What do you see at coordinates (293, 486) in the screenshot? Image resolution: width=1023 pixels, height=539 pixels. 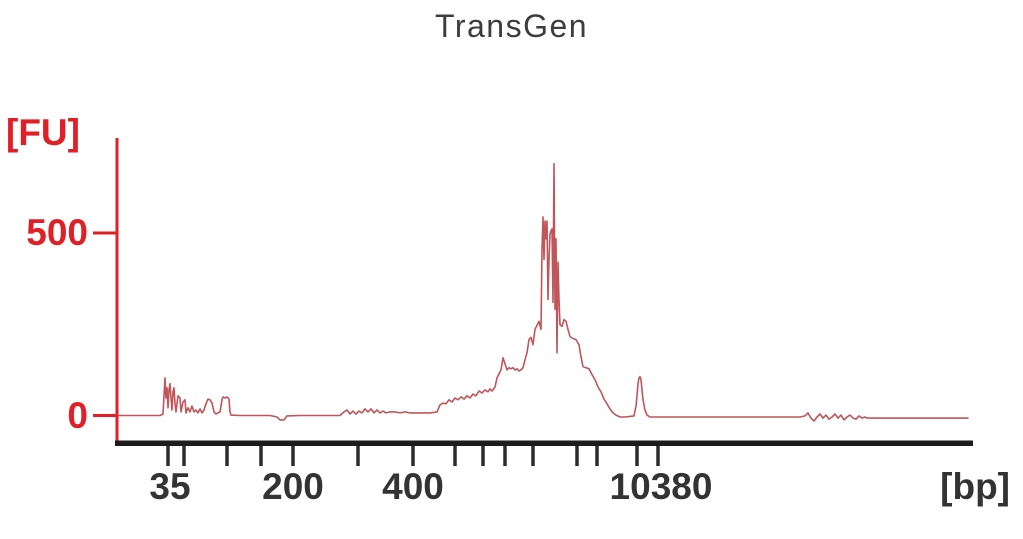 I see `x-tick-label-200: 200` at bounding box center [293, 486].